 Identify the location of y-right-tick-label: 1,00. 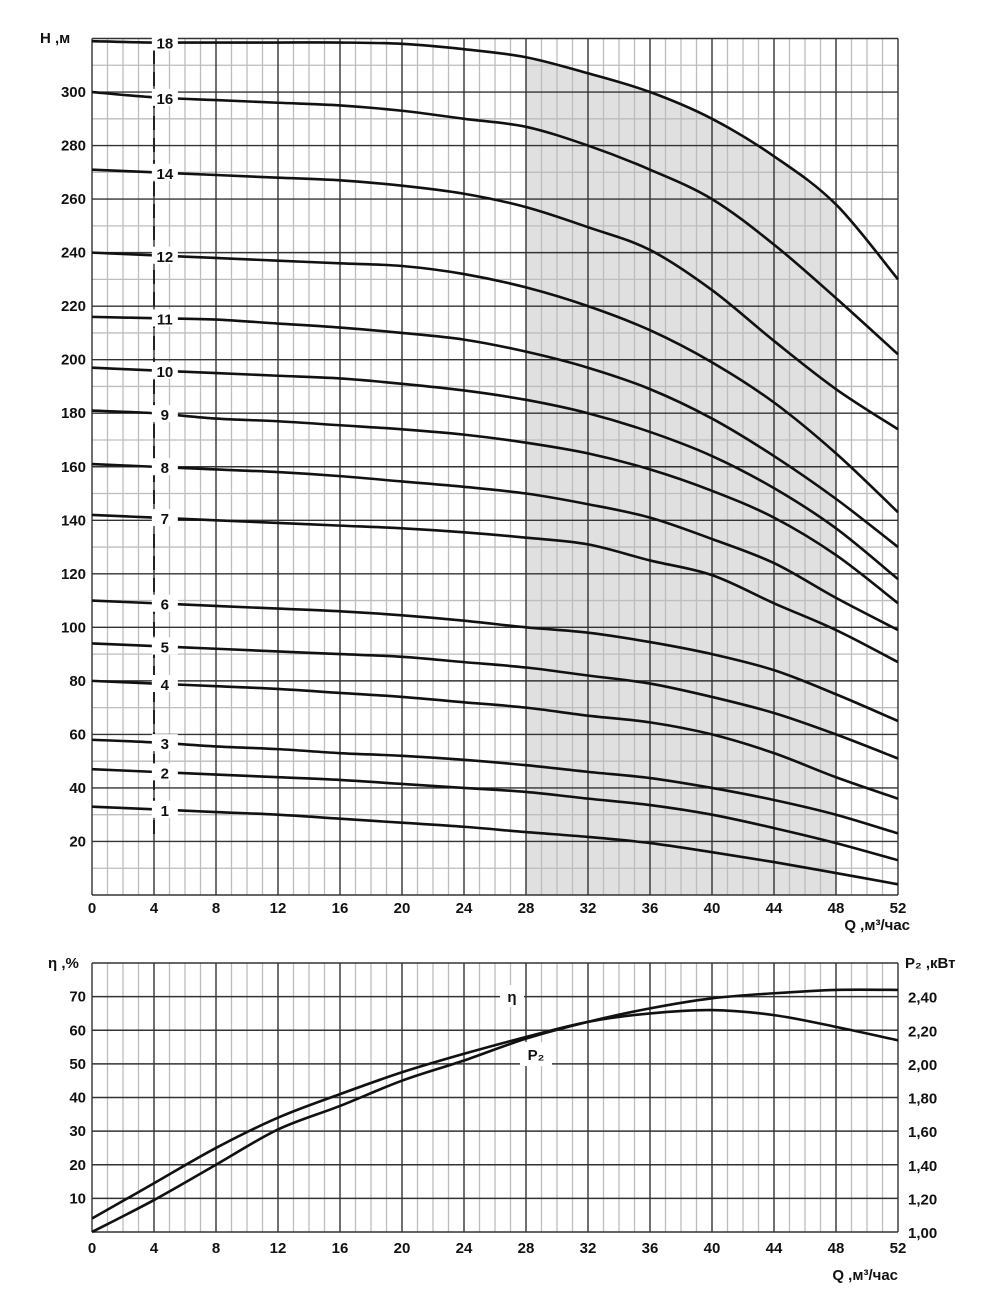
(922, 1233).